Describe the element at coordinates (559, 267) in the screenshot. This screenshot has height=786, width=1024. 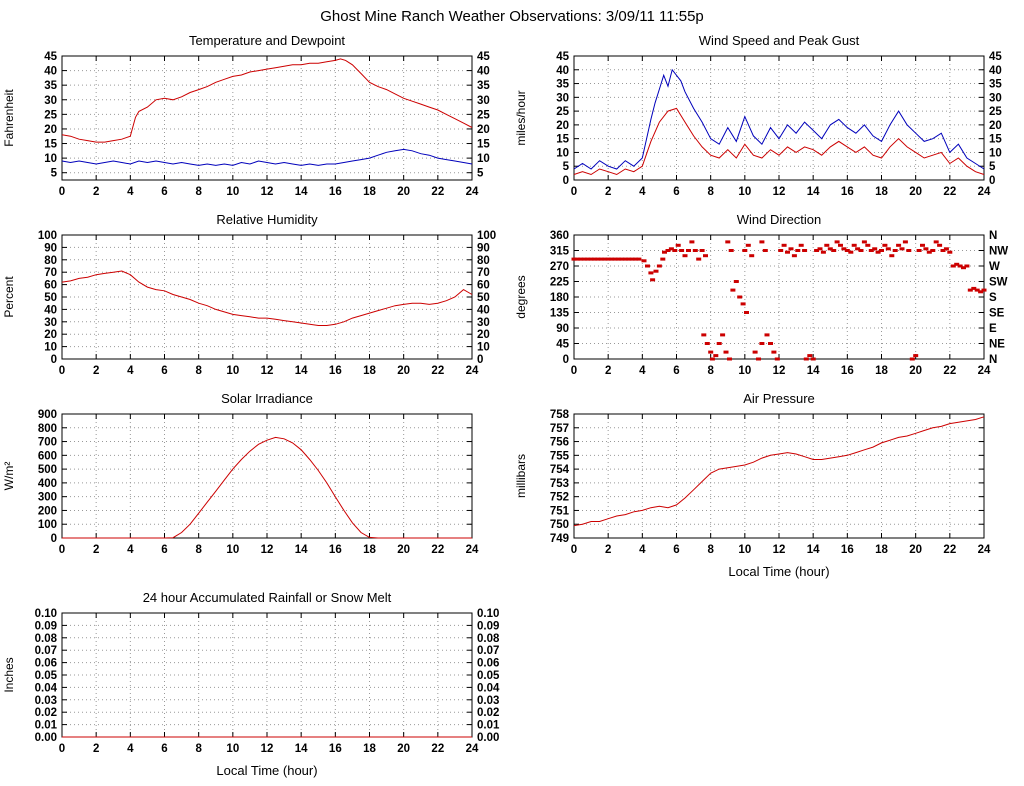
I see `svg-text: 270` at that location.